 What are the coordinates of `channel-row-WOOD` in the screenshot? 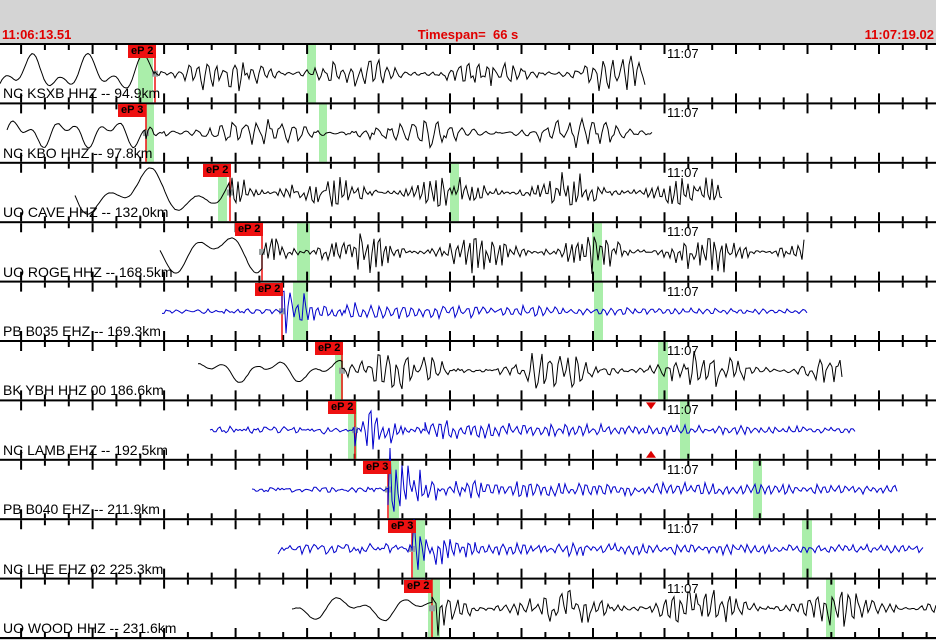 It's located at (468, 608).